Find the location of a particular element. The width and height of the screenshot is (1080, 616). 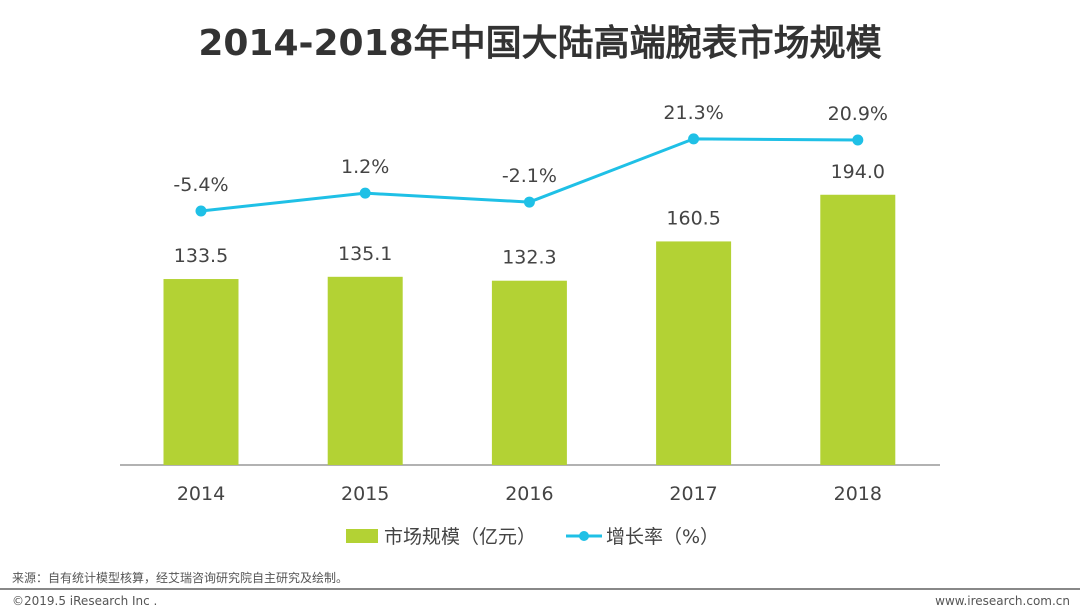

legend-item-line: 增长率（%） is located at coordinates (642, 535).